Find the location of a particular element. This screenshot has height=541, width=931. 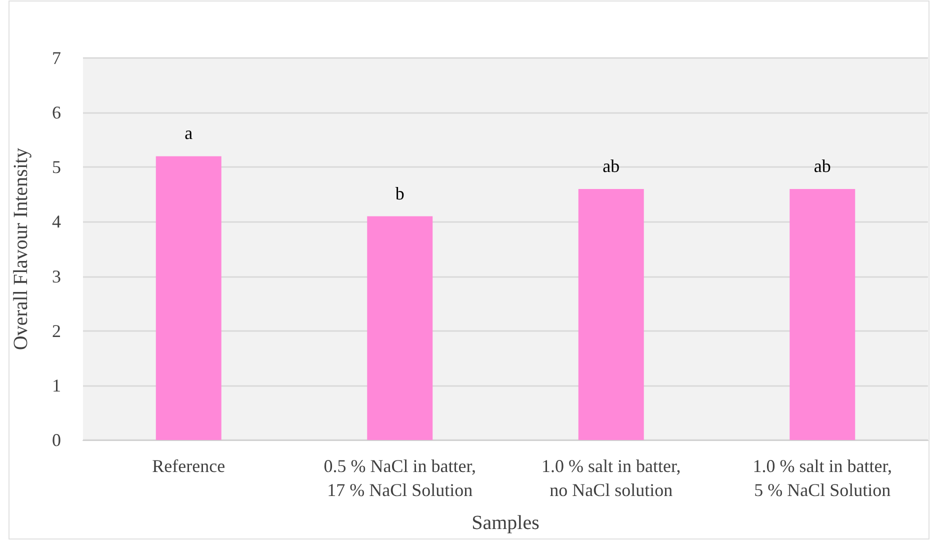

y-tick-label: 1 is located at coordinates (56, 385).